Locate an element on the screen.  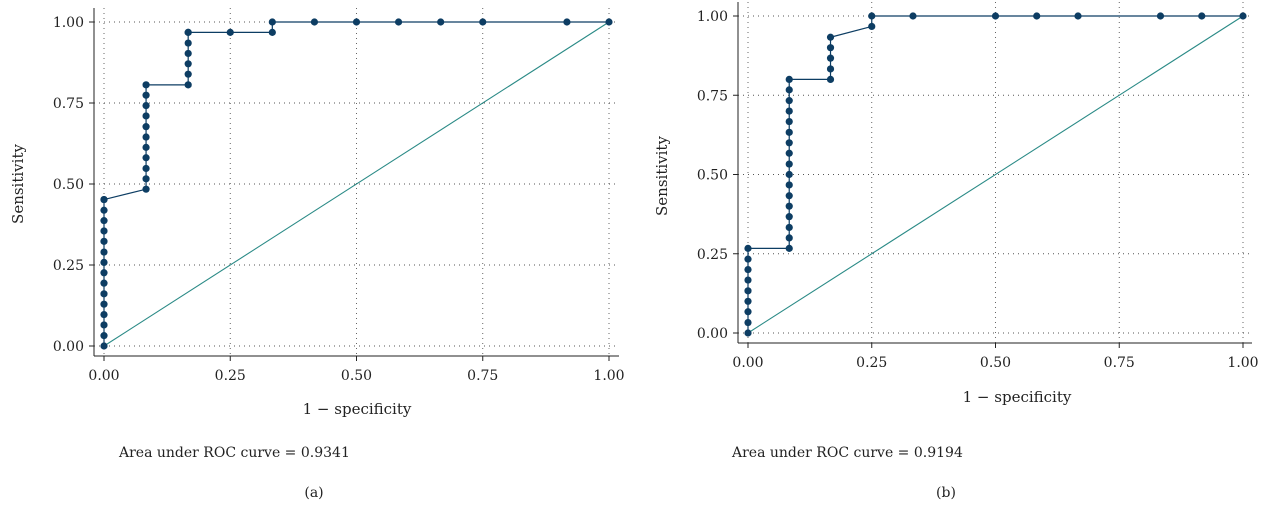
y-tick-label-b-0: 0.00 is located at coordinates (712, 334).